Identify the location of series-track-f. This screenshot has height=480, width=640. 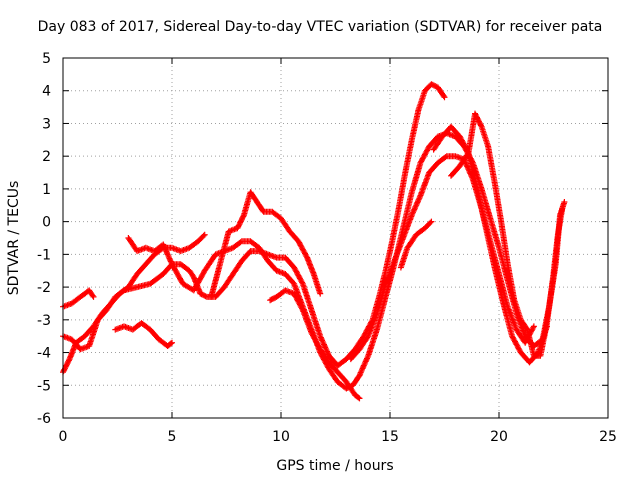
(266, 244).